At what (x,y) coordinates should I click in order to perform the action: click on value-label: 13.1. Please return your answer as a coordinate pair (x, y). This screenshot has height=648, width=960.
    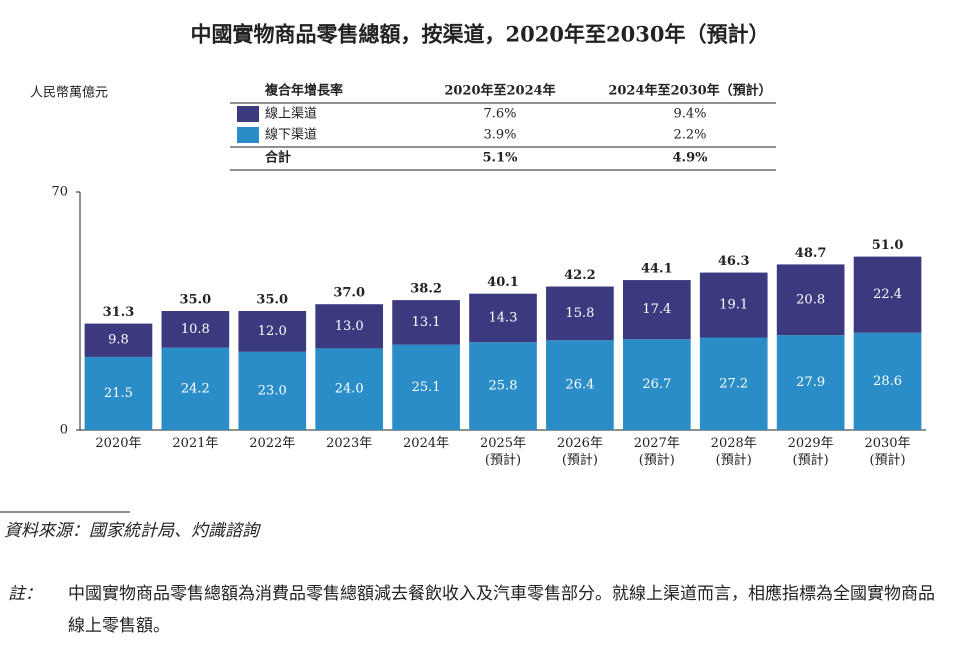
    Looking at the image, I should click on (426, 322).